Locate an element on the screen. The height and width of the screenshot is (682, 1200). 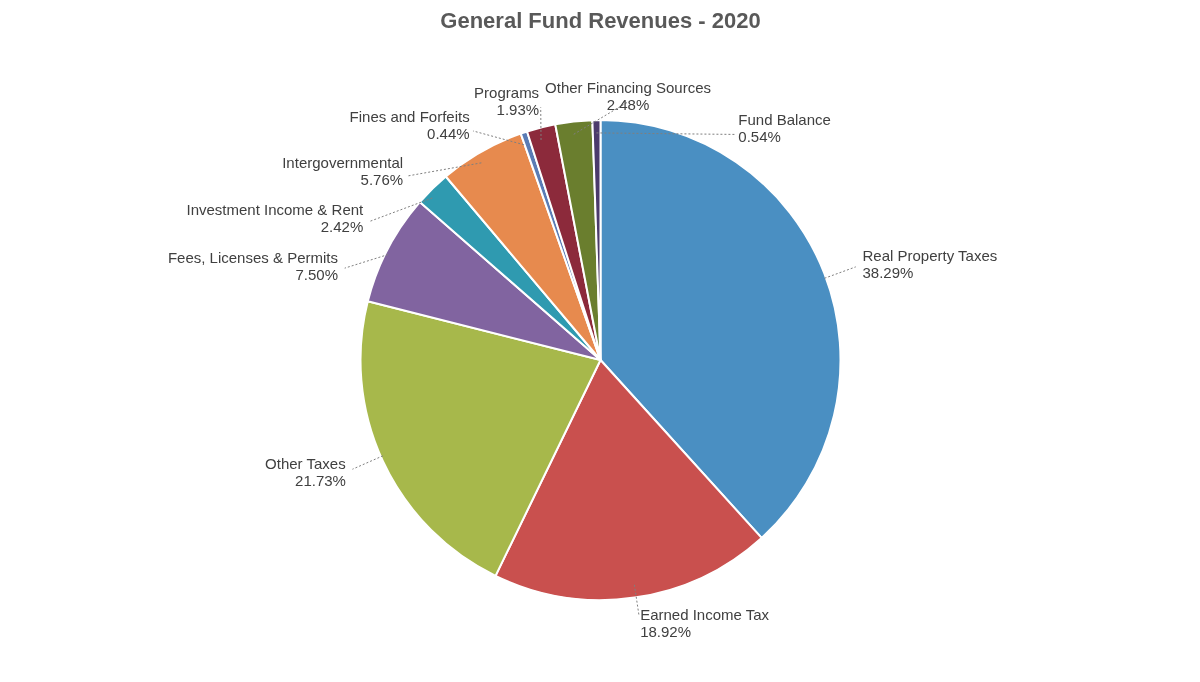
slice-label: Other Taxes is located at coordinates (305, 464).